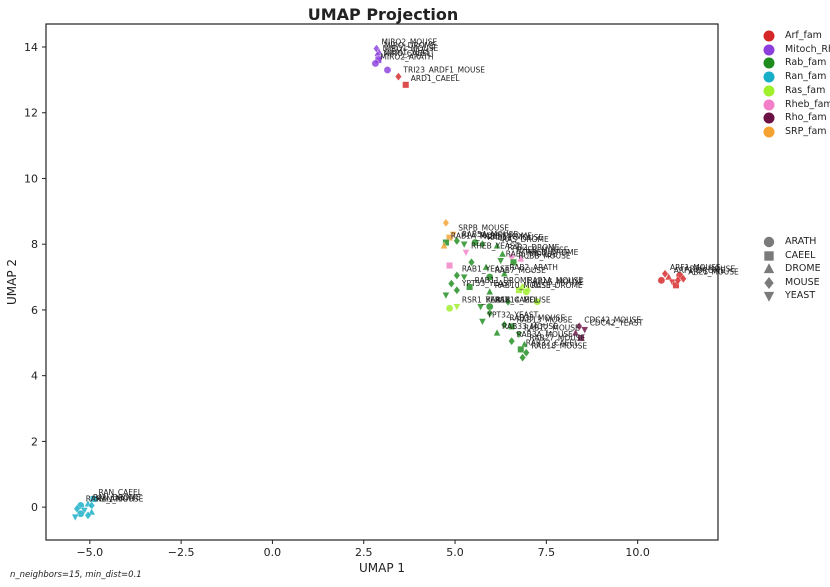 This screenshot has width=830, height=587. What do you see at coordinates (435, 78) in the screenshot?
I see `data-point-label: ARD1_CAEEL` at bounding box center [435, 78].